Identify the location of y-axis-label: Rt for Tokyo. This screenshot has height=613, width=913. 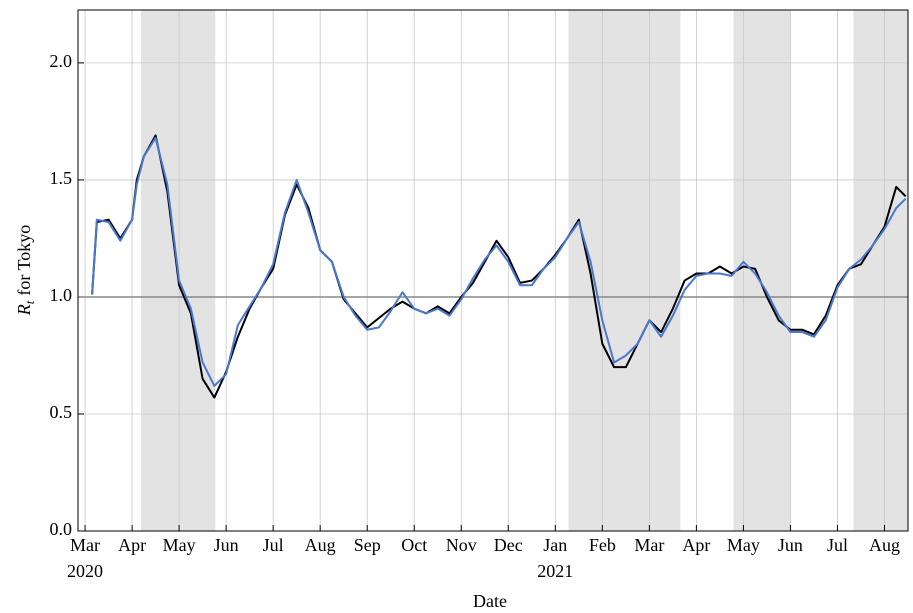
(25, 271).